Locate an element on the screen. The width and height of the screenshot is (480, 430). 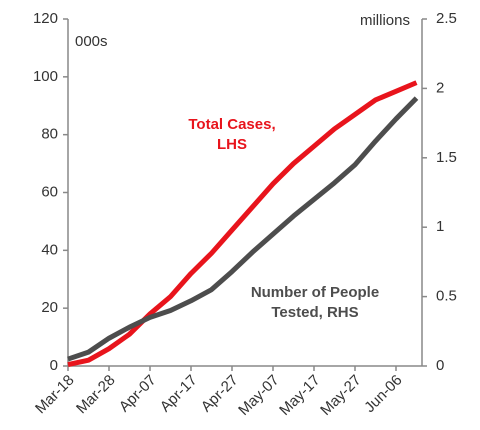
y2-tick-label: 0 is located at coordinates (440, 365).